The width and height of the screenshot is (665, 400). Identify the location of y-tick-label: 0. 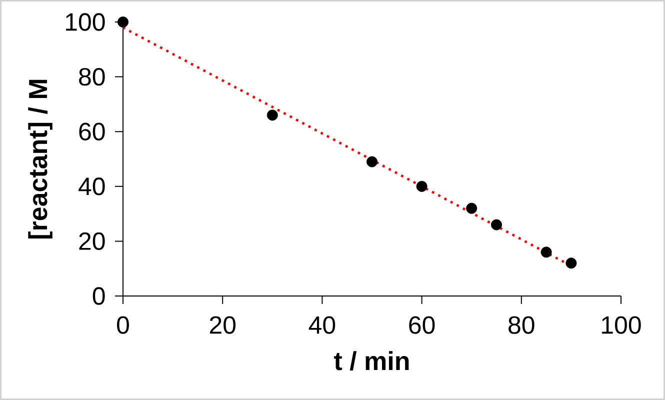
(98, 296).